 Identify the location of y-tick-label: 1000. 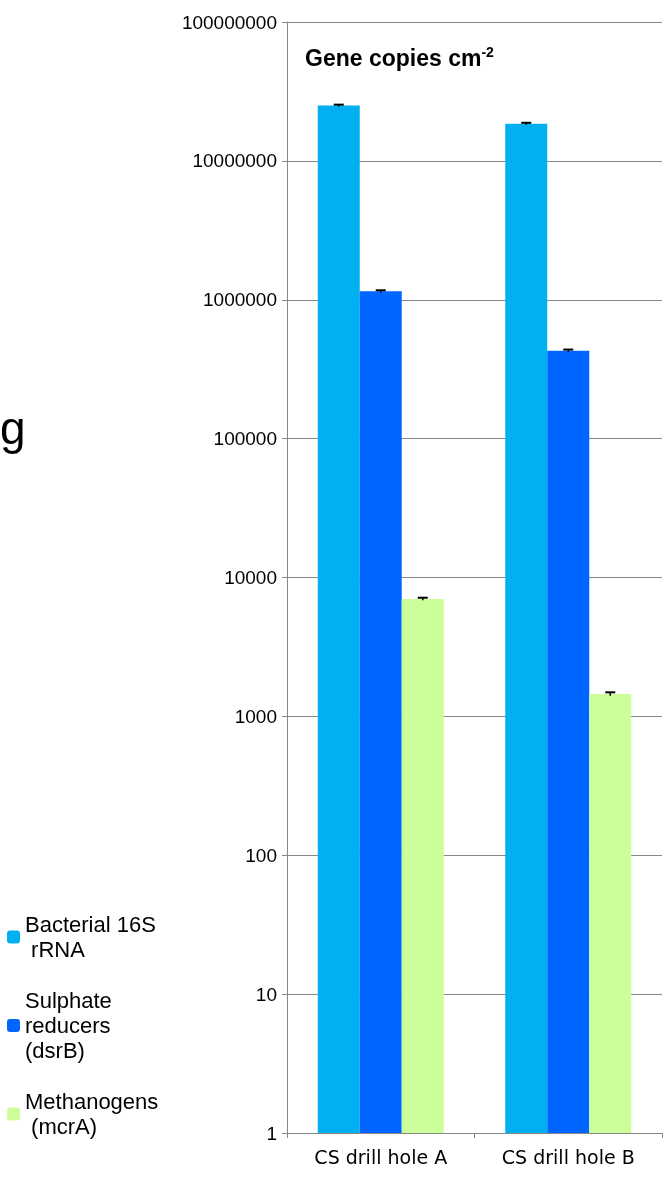
(255, 716).